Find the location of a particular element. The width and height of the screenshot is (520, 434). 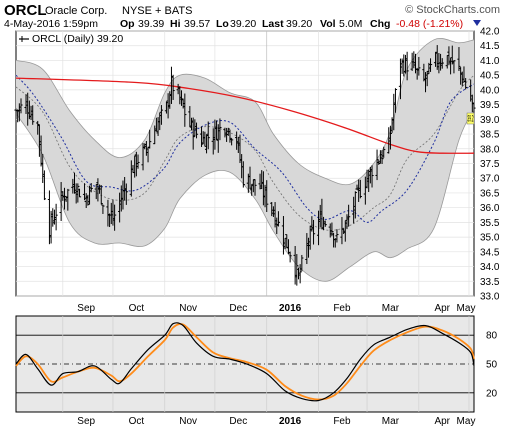

exchange-name: NYSE + BATS is located at coordinates (157, 11).